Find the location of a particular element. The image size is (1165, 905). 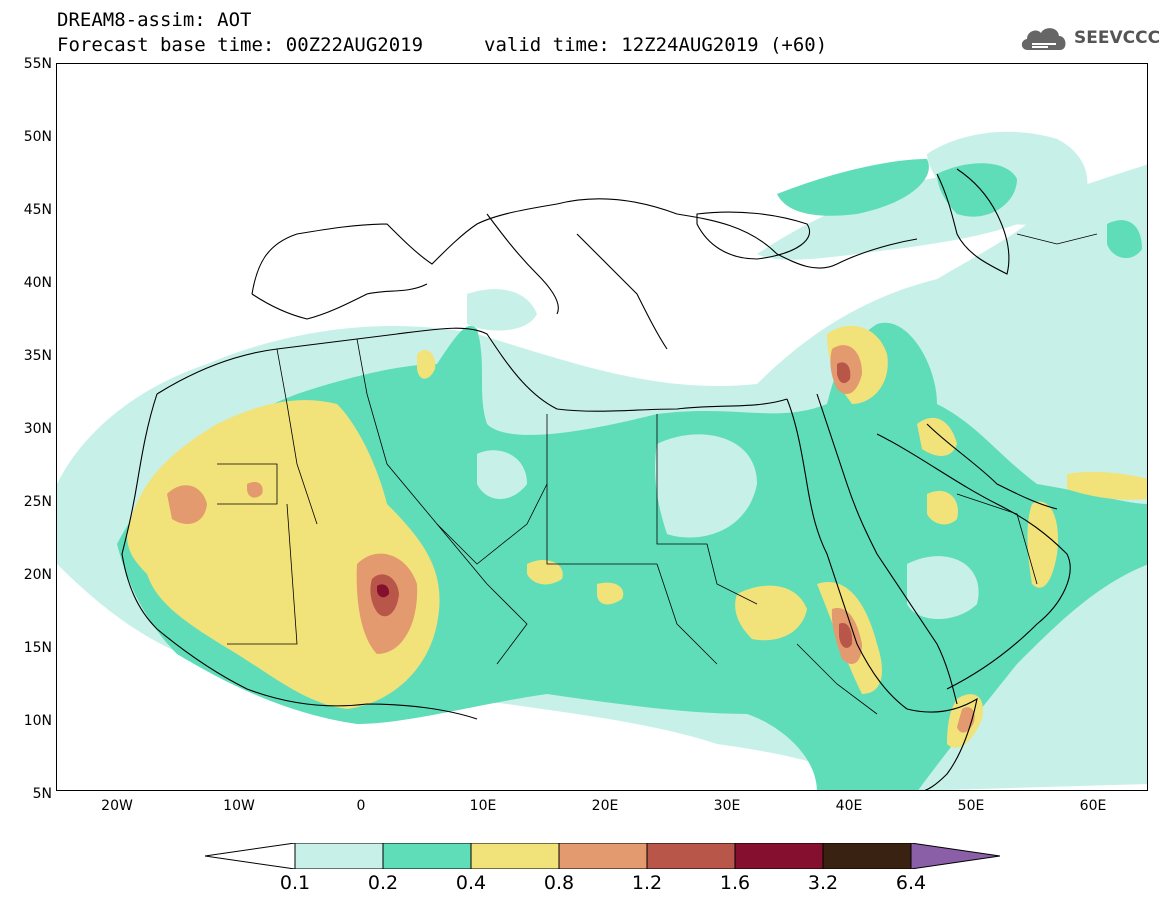

colorbar-low-arrow is located at coordinates (250, 856).